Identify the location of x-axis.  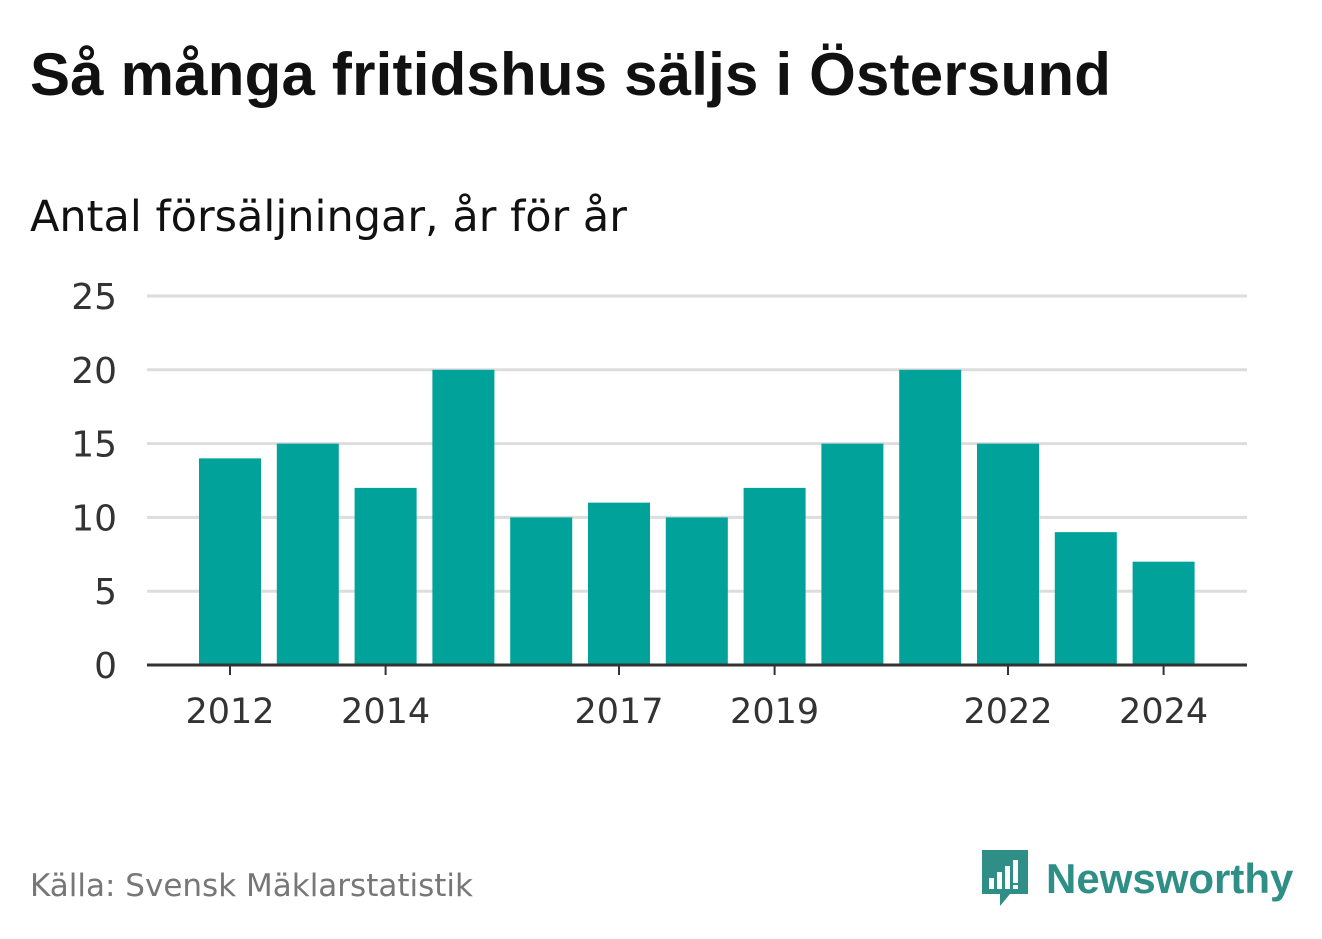
(697, 669).